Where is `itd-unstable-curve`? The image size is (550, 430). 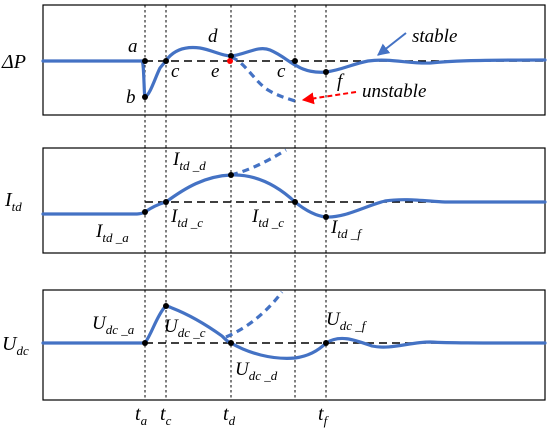
itd-unstable-curve is located at coordinates (258, 162).